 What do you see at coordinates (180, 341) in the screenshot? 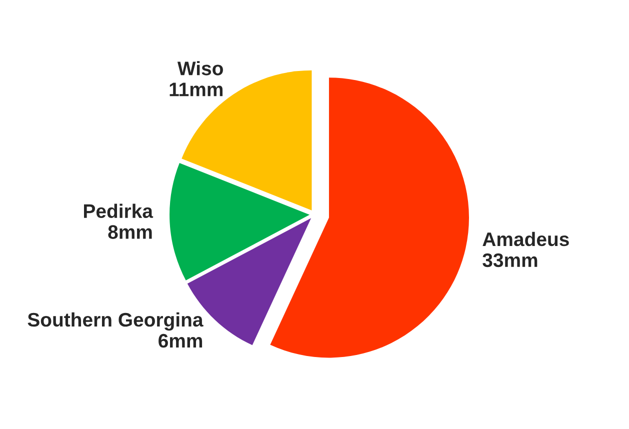
I see `data-label: 6mm` at bounding box center [180, 341].